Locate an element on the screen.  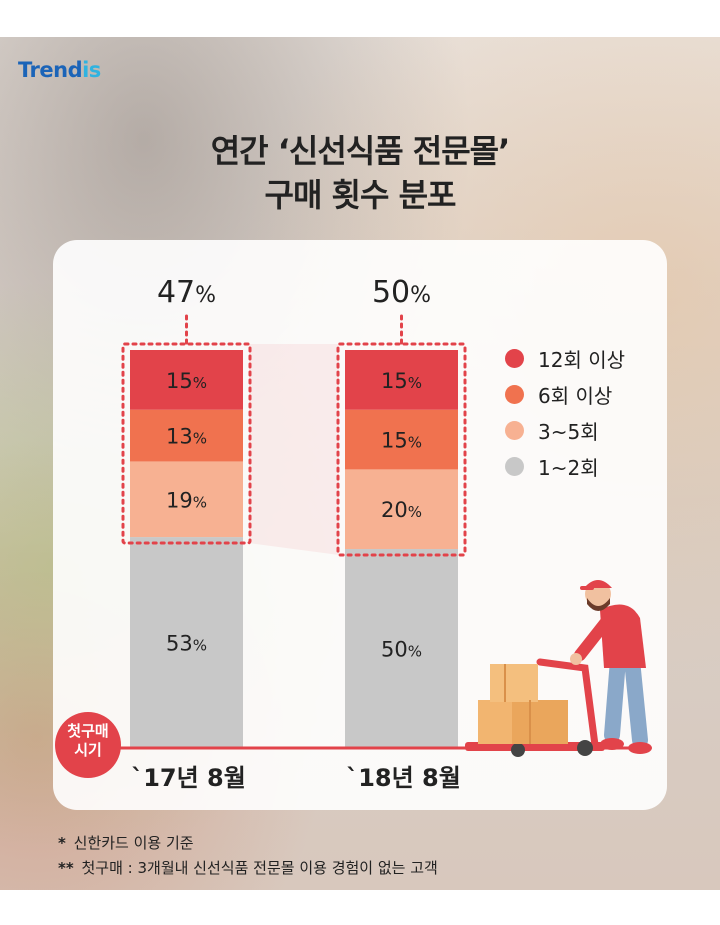
legend-label-3: 3~5회 is located at coordinates (568, 431).